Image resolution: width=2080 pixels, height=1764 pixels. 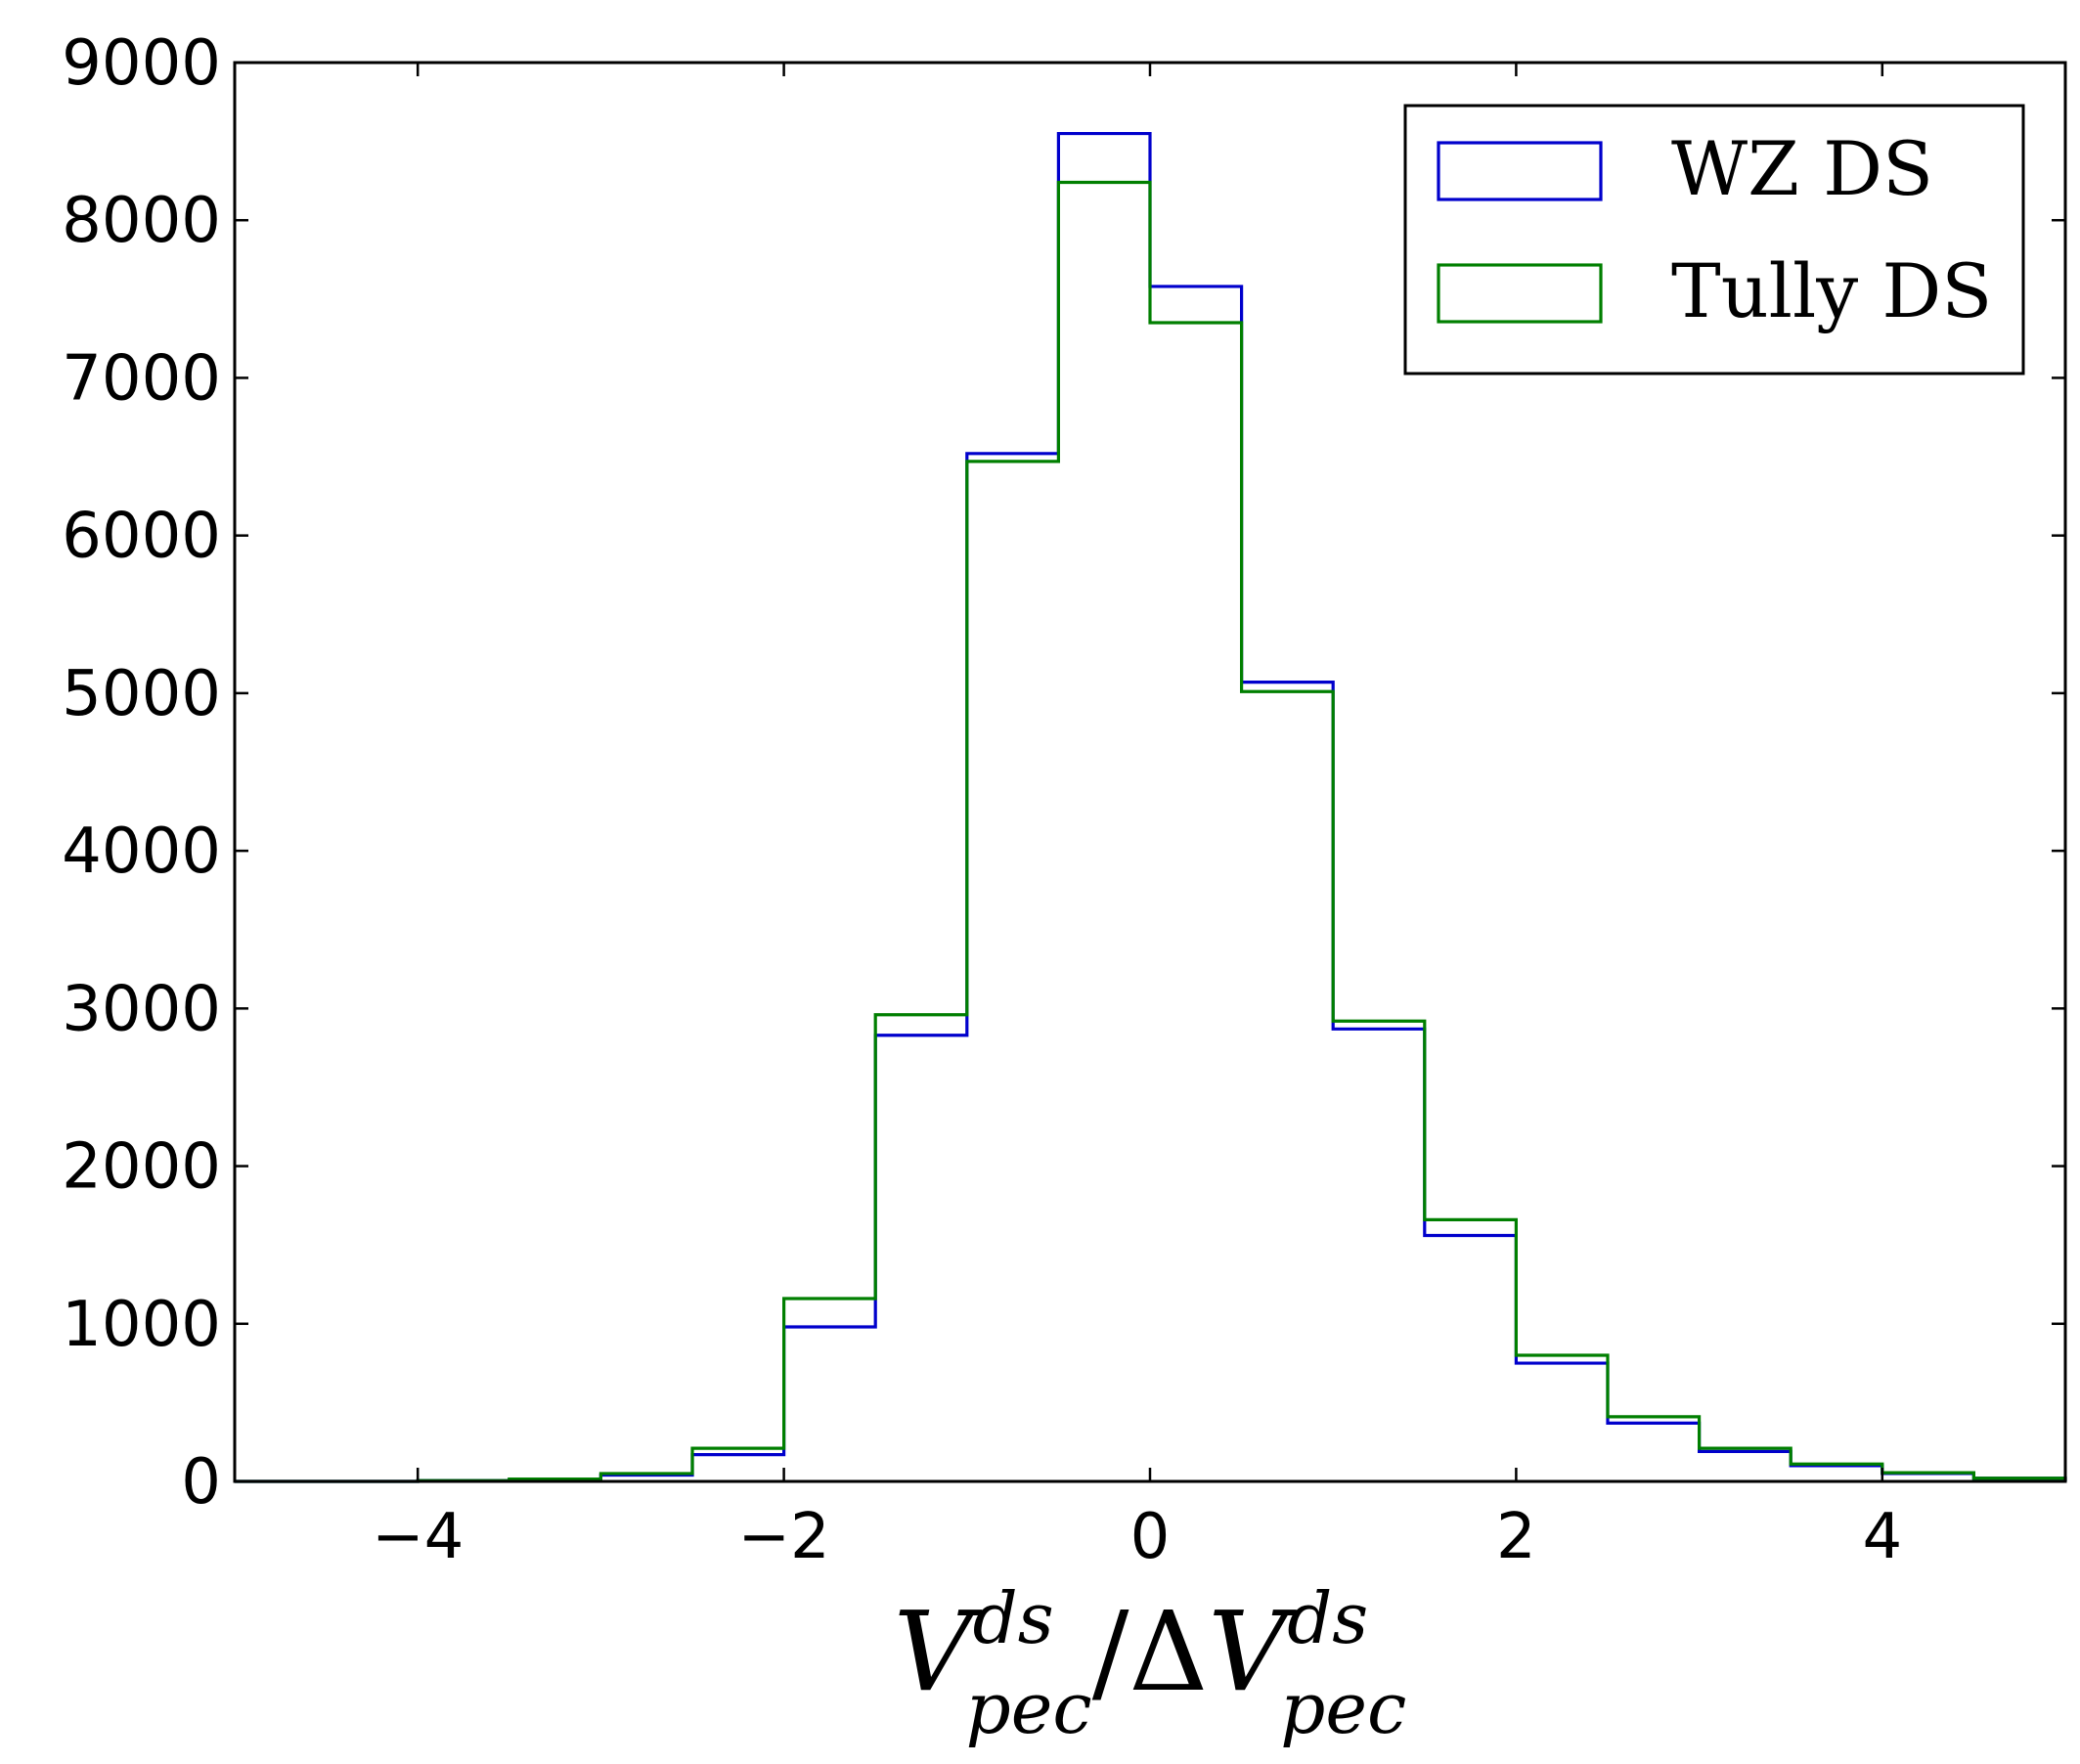 I want to click on x-tick-label: −4, so click(x=418, y=1537).